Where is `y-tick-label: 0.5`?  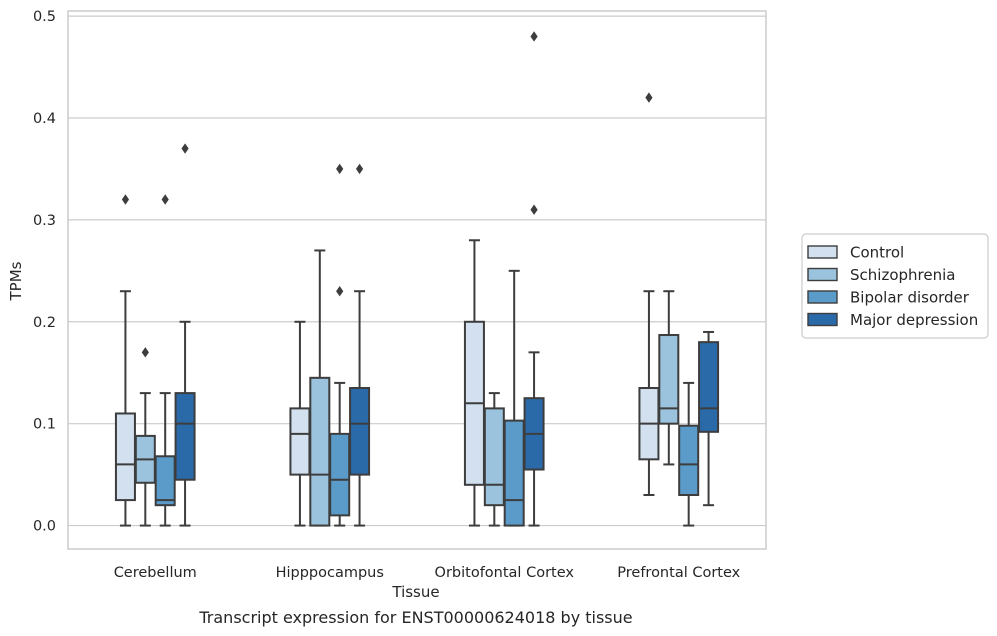
y-tick-label: 0.5 is located at coordinates (44, 17).